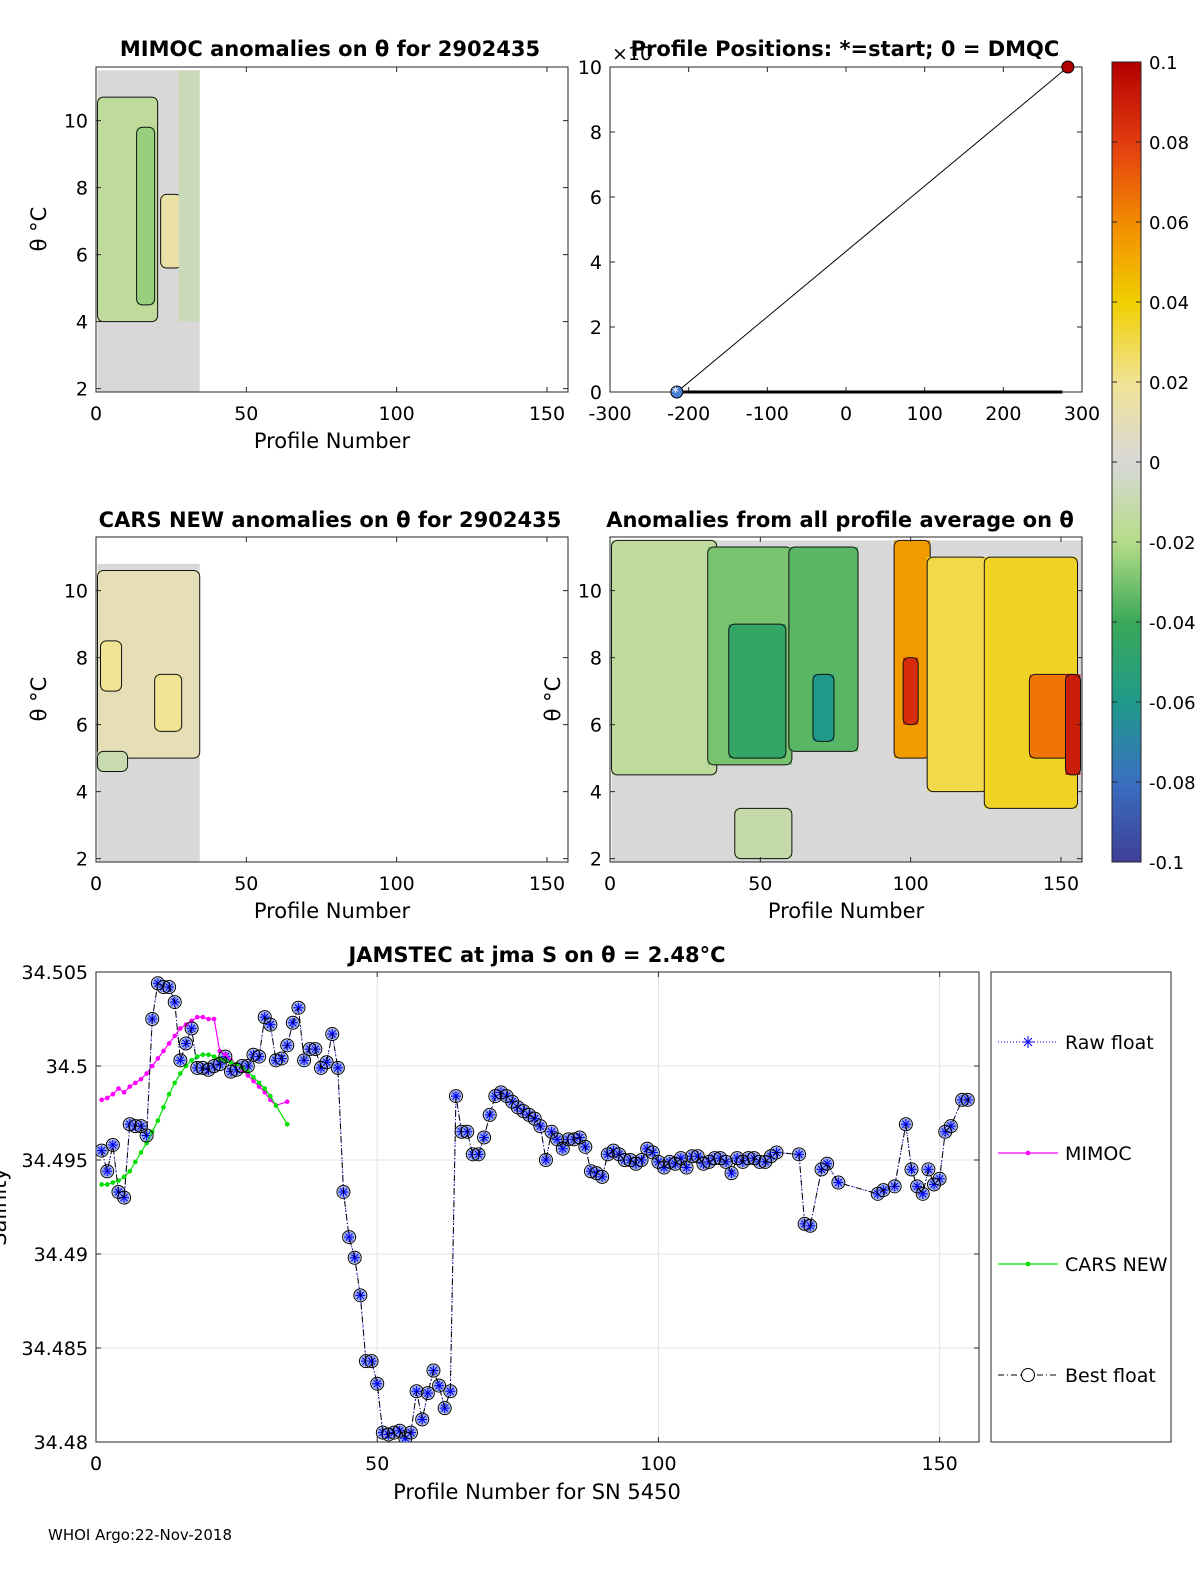  What do you see at coordinates (55, 973) in the screenshot?
I see `y-tick-label: 34.505` at bounding box center [55, 973].